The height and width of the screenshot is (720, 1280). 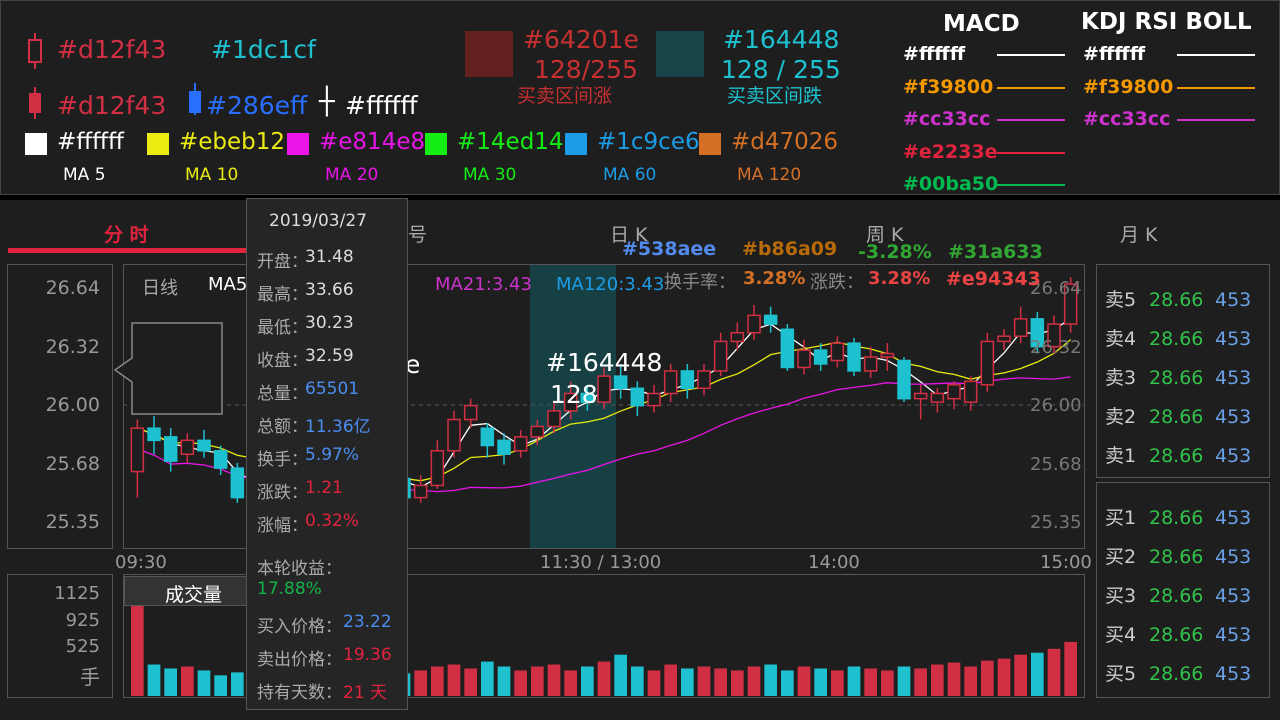 What do you see at coordinates (112, 49) in the screenshot?
I see `candle-up-label: #d12f43` at bounding box center [112, 49].